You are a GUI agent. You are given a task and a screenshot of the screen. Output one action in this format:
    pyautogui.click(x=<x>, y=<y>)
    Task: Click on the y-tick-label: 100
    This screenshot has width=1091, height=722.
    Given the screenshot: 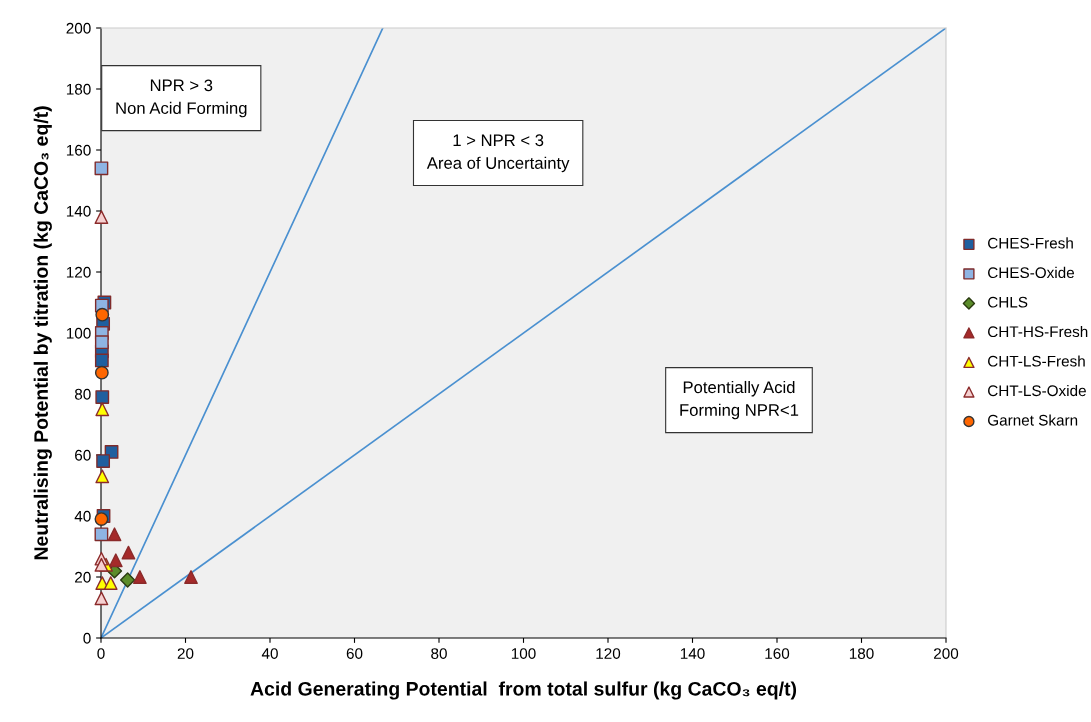 What is the action you would take?
    pyautogui.click(x=78, y=333)
    